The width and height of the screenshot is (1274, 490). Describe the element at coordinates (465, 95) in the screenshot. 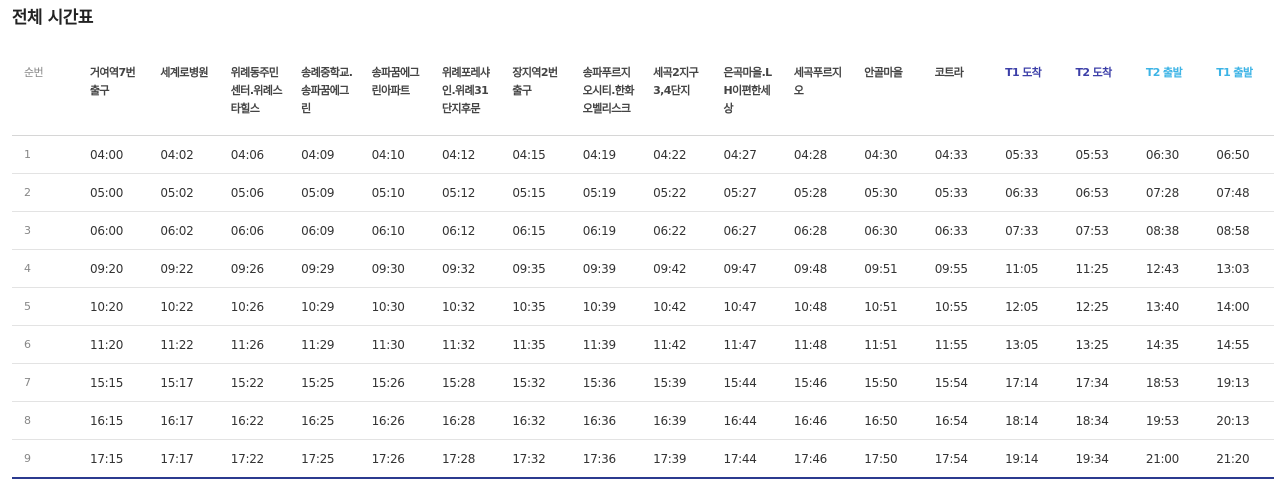

I see `column-header-stop: 위례포레샤인.위례31단지후문` at that location.